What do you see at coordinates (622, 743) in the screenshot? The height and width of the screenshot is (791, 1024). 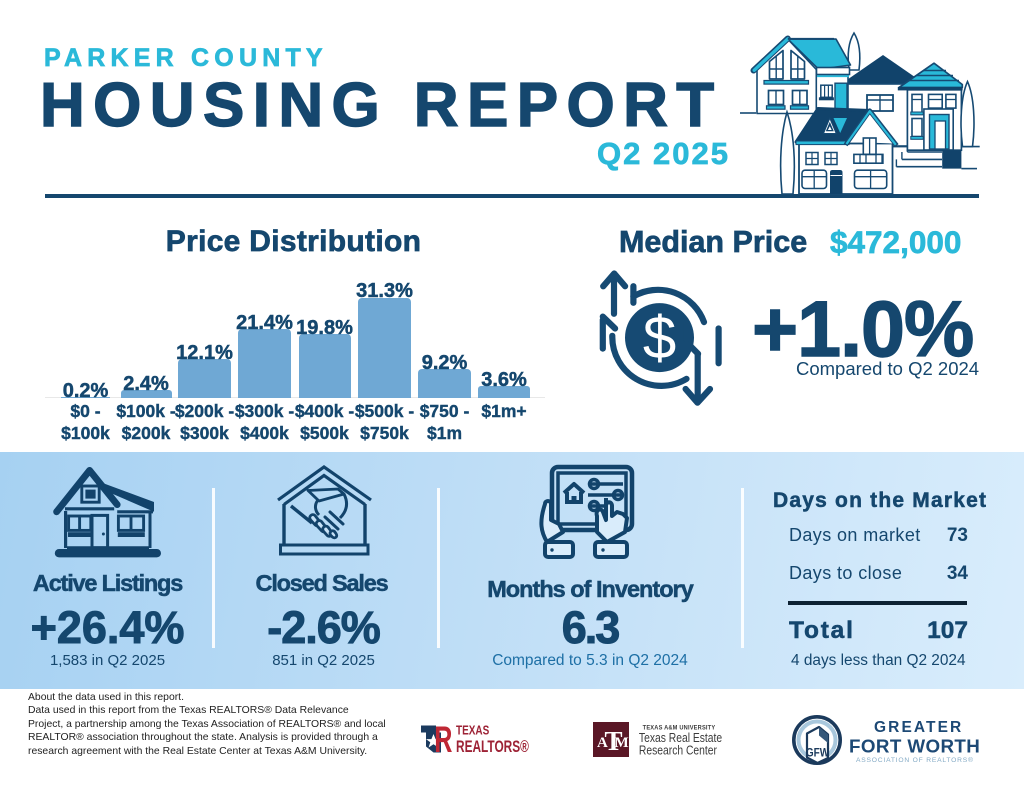 I see `svg-text: M` at bounding box center [622, 743].